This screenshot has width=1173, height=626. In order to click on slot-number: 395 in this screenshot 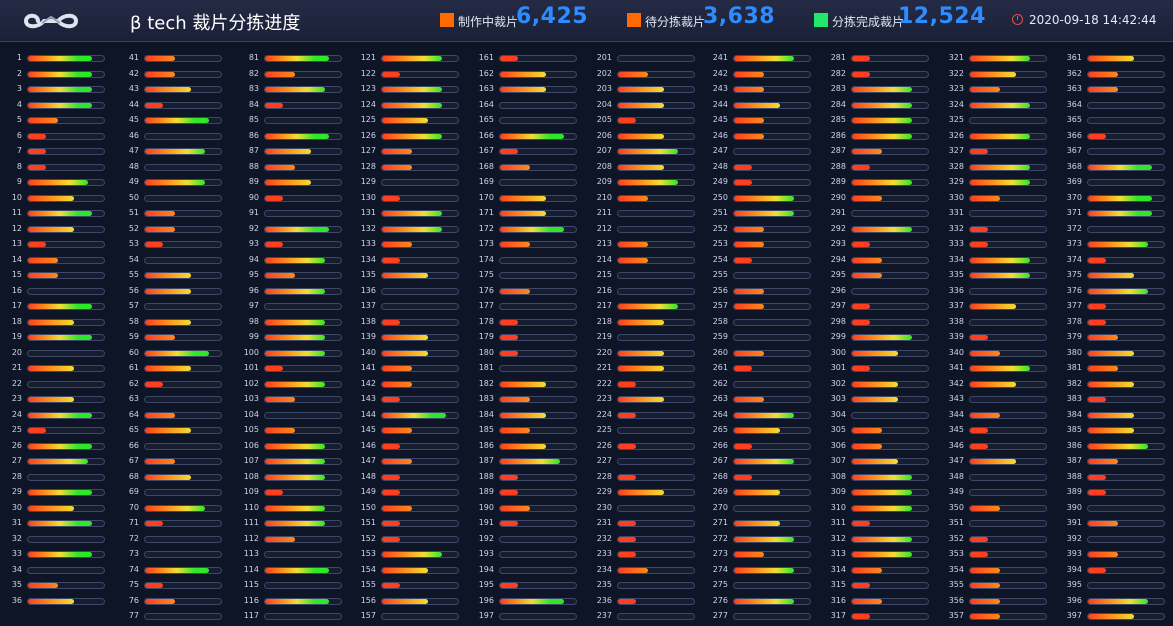, I will do `click(1074, 584)`.